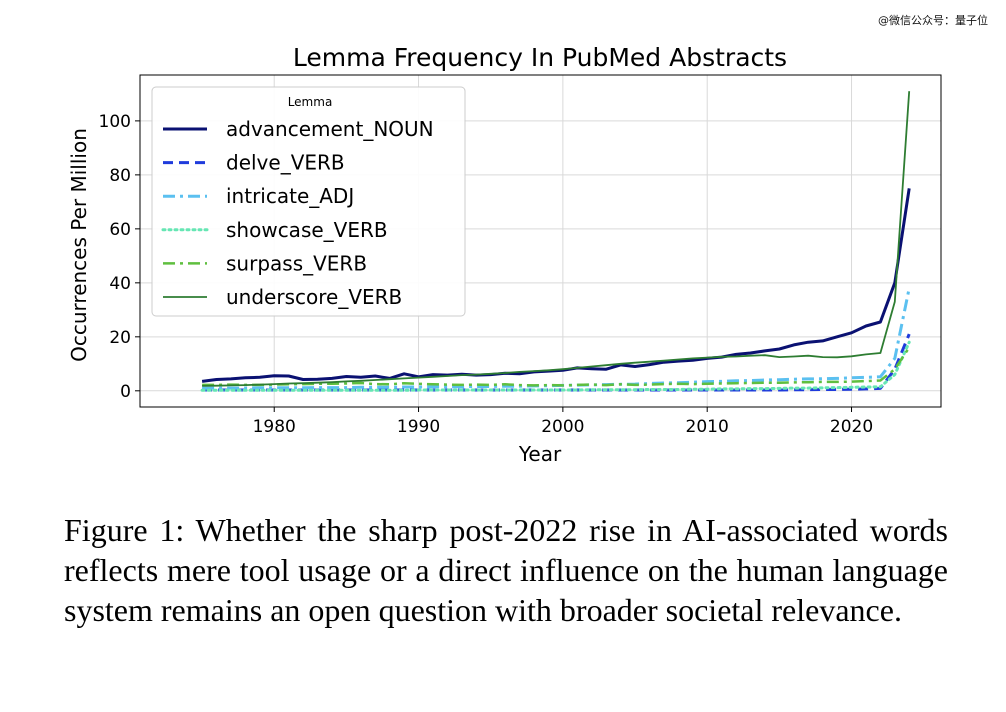 The width and height of the screenshot is (1006, 712). Describe the element at coordinates (120, 284) in the screenshot. I see `y-tick-label: 40` at that location.